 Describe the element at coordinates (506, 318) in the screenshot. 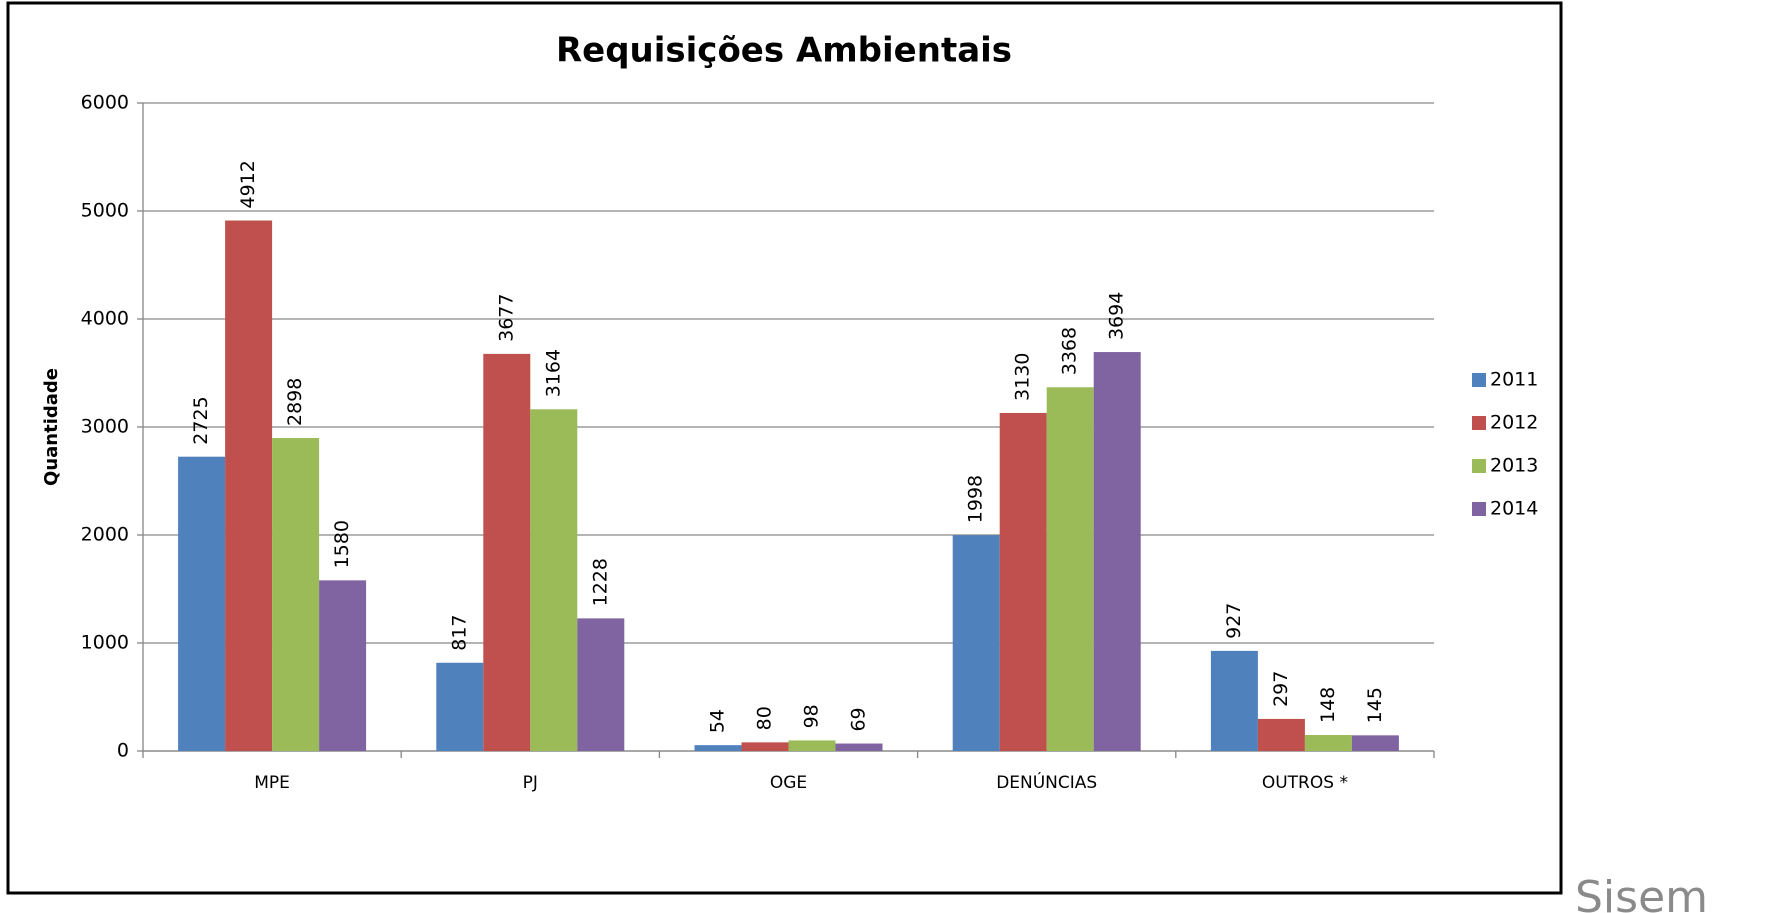

I see `data-label: 3677` at that location.